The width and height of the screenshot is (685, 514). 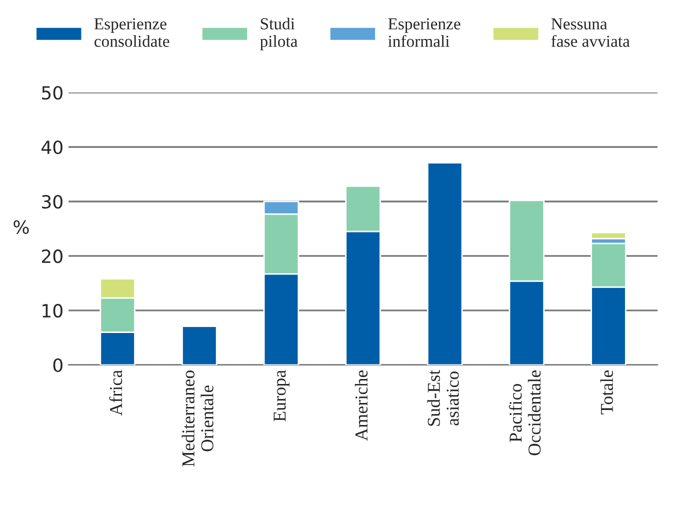 I want to click on x-tick-label: Mediterraneo Orientale, so click(x=198, y=418).